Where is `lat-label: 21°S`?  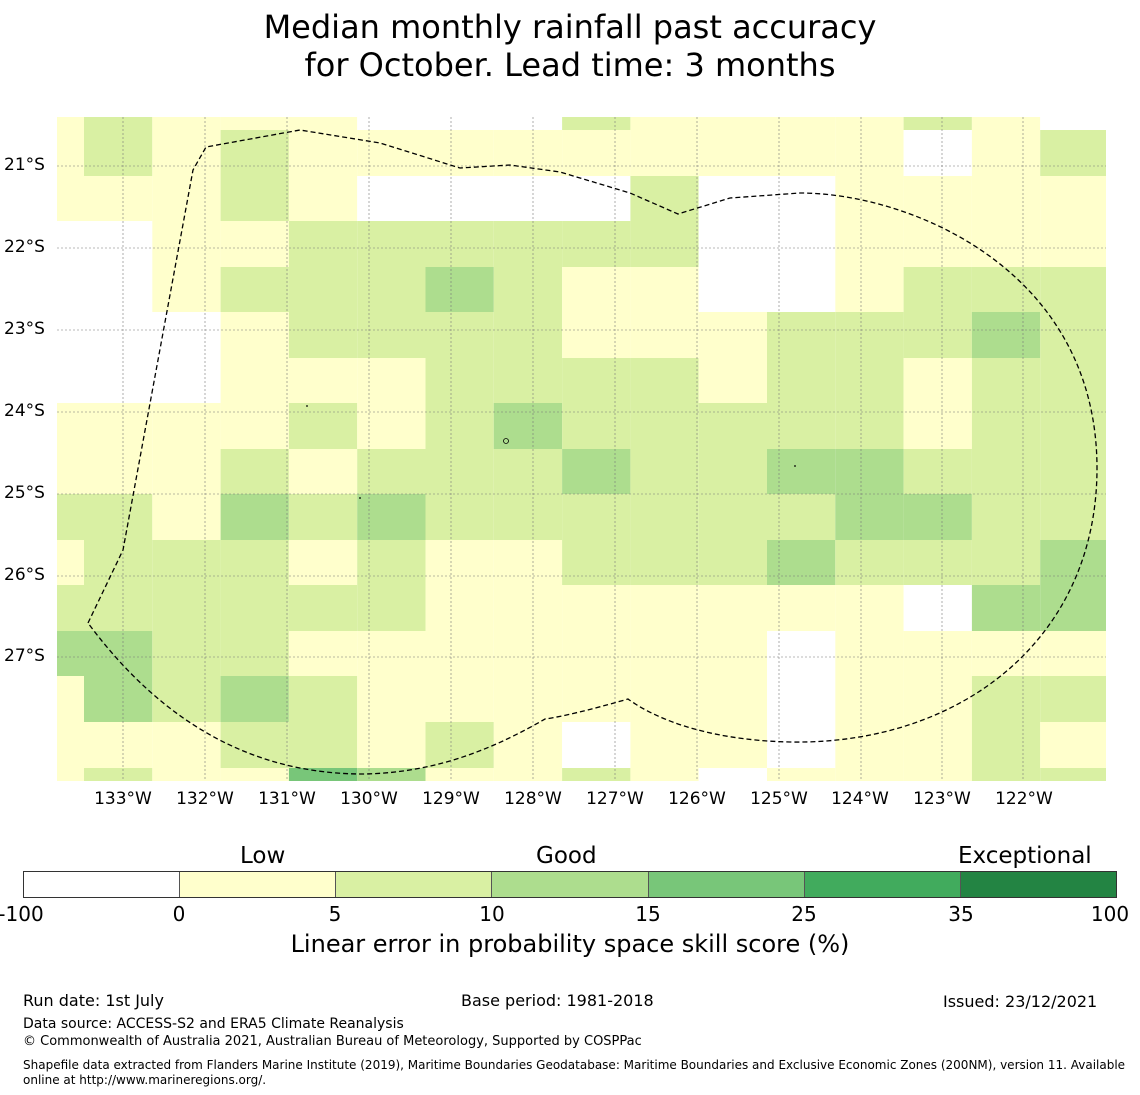
lat-label: 21°S is located at coordinates (24, 165).